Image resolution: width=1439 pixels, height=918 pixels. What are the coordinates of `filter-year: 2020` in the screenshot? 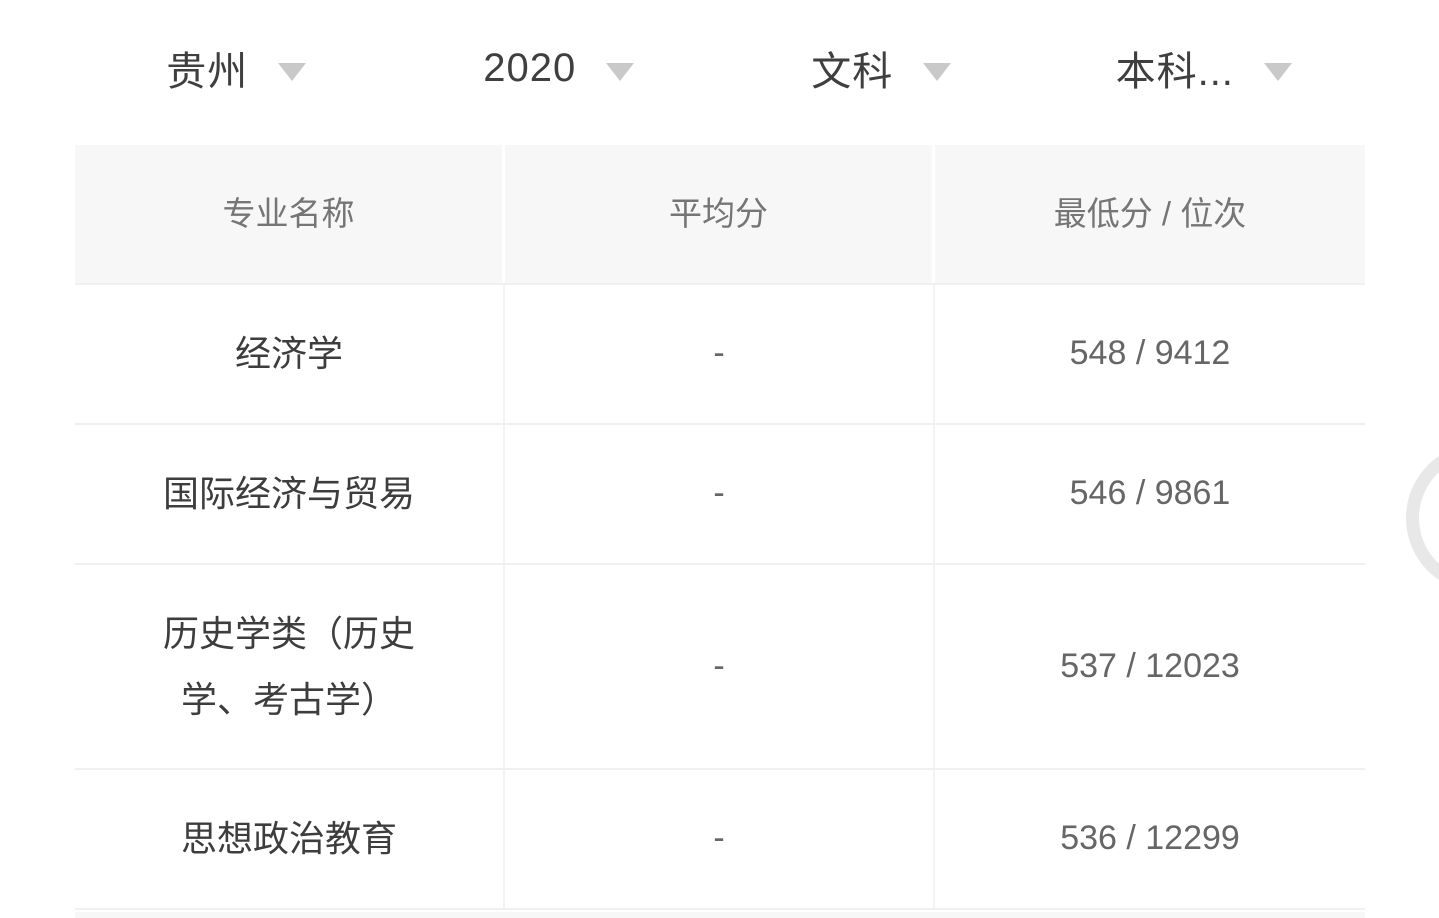 It's located at (559, 68).